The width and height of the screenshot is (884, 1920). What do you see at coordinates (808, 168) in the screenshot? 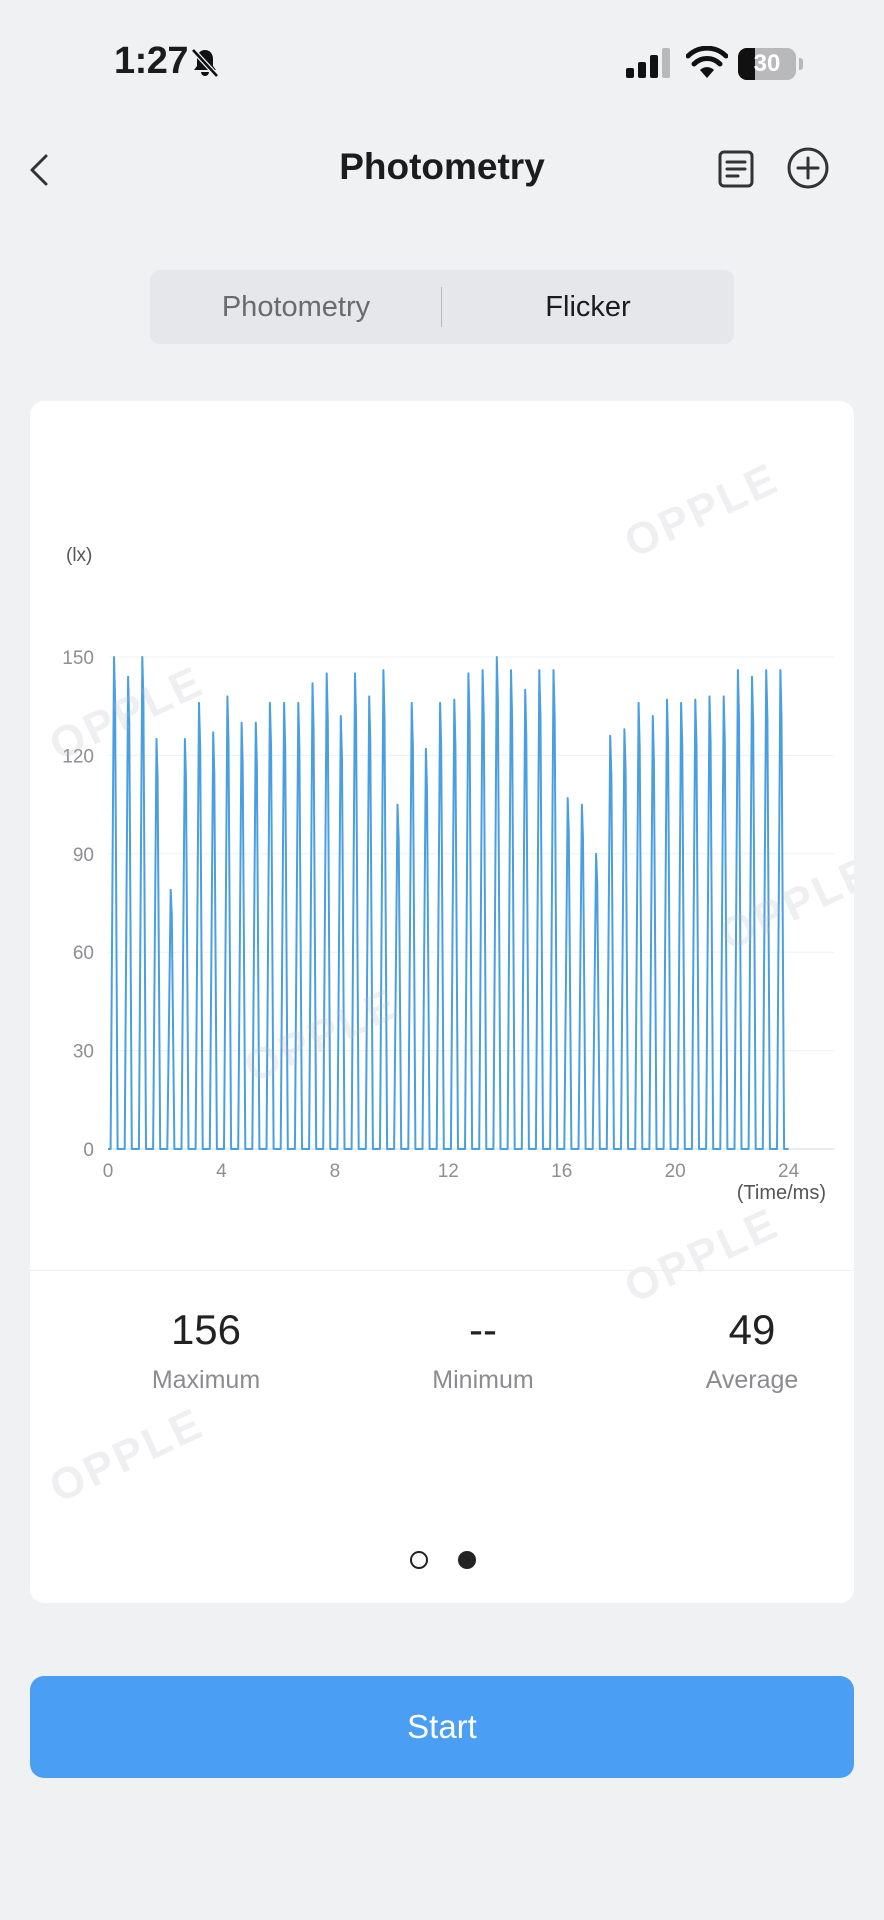
I see `add-circle-icon` at bounding box center [808, 168].